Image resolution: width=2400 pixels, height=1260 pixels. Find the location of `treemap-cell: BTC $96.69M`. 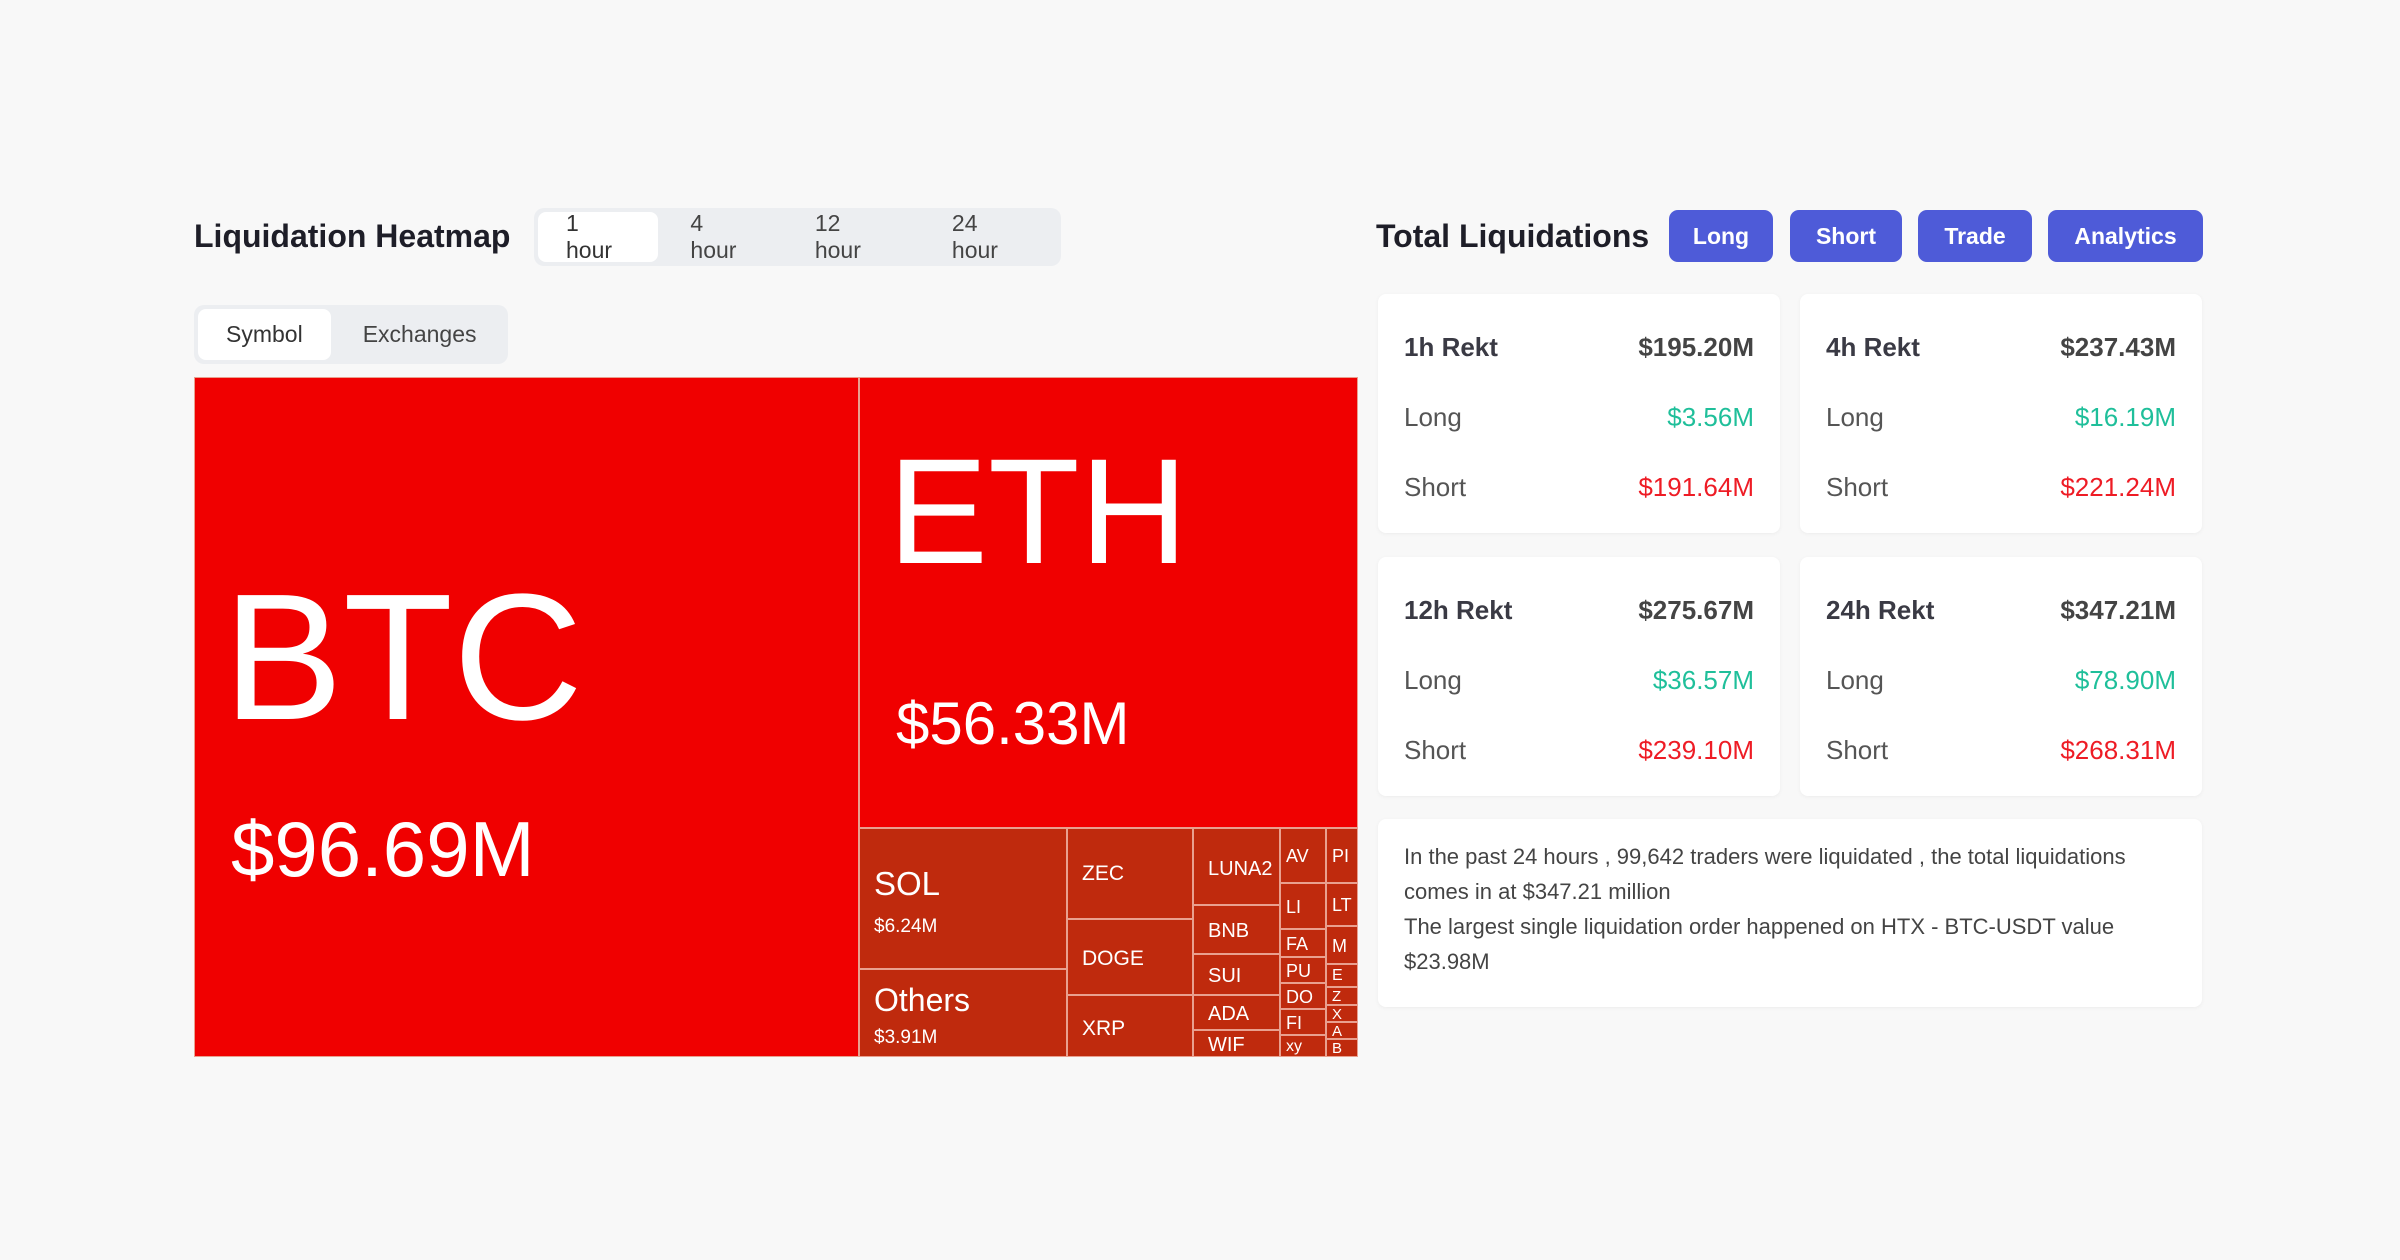

treemap-cell: BTC $96.69M is located at coordinates (526, 717).